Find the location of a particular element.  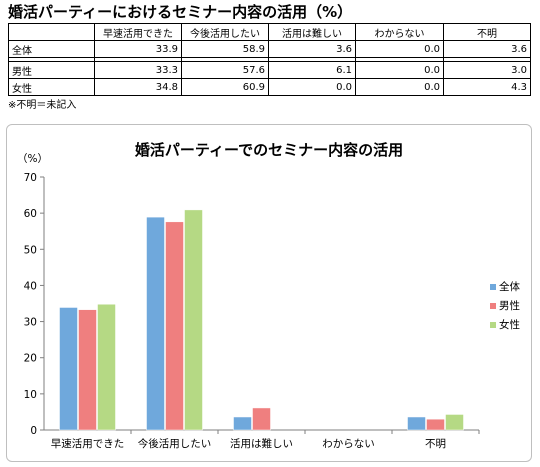

x-category-label: わからない is located at coordinates (348, 444).